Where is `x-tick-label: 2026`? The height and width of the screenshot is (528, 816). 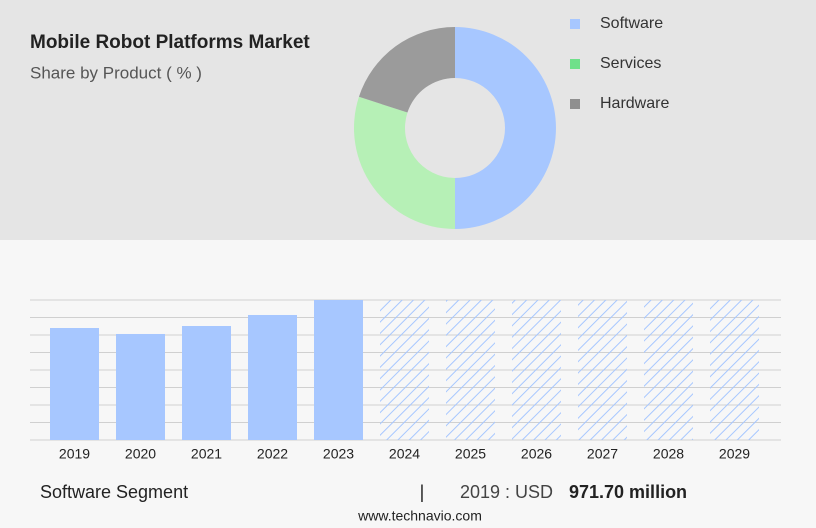
x-tick-label: 2026 is located at coordinates (536, 454).